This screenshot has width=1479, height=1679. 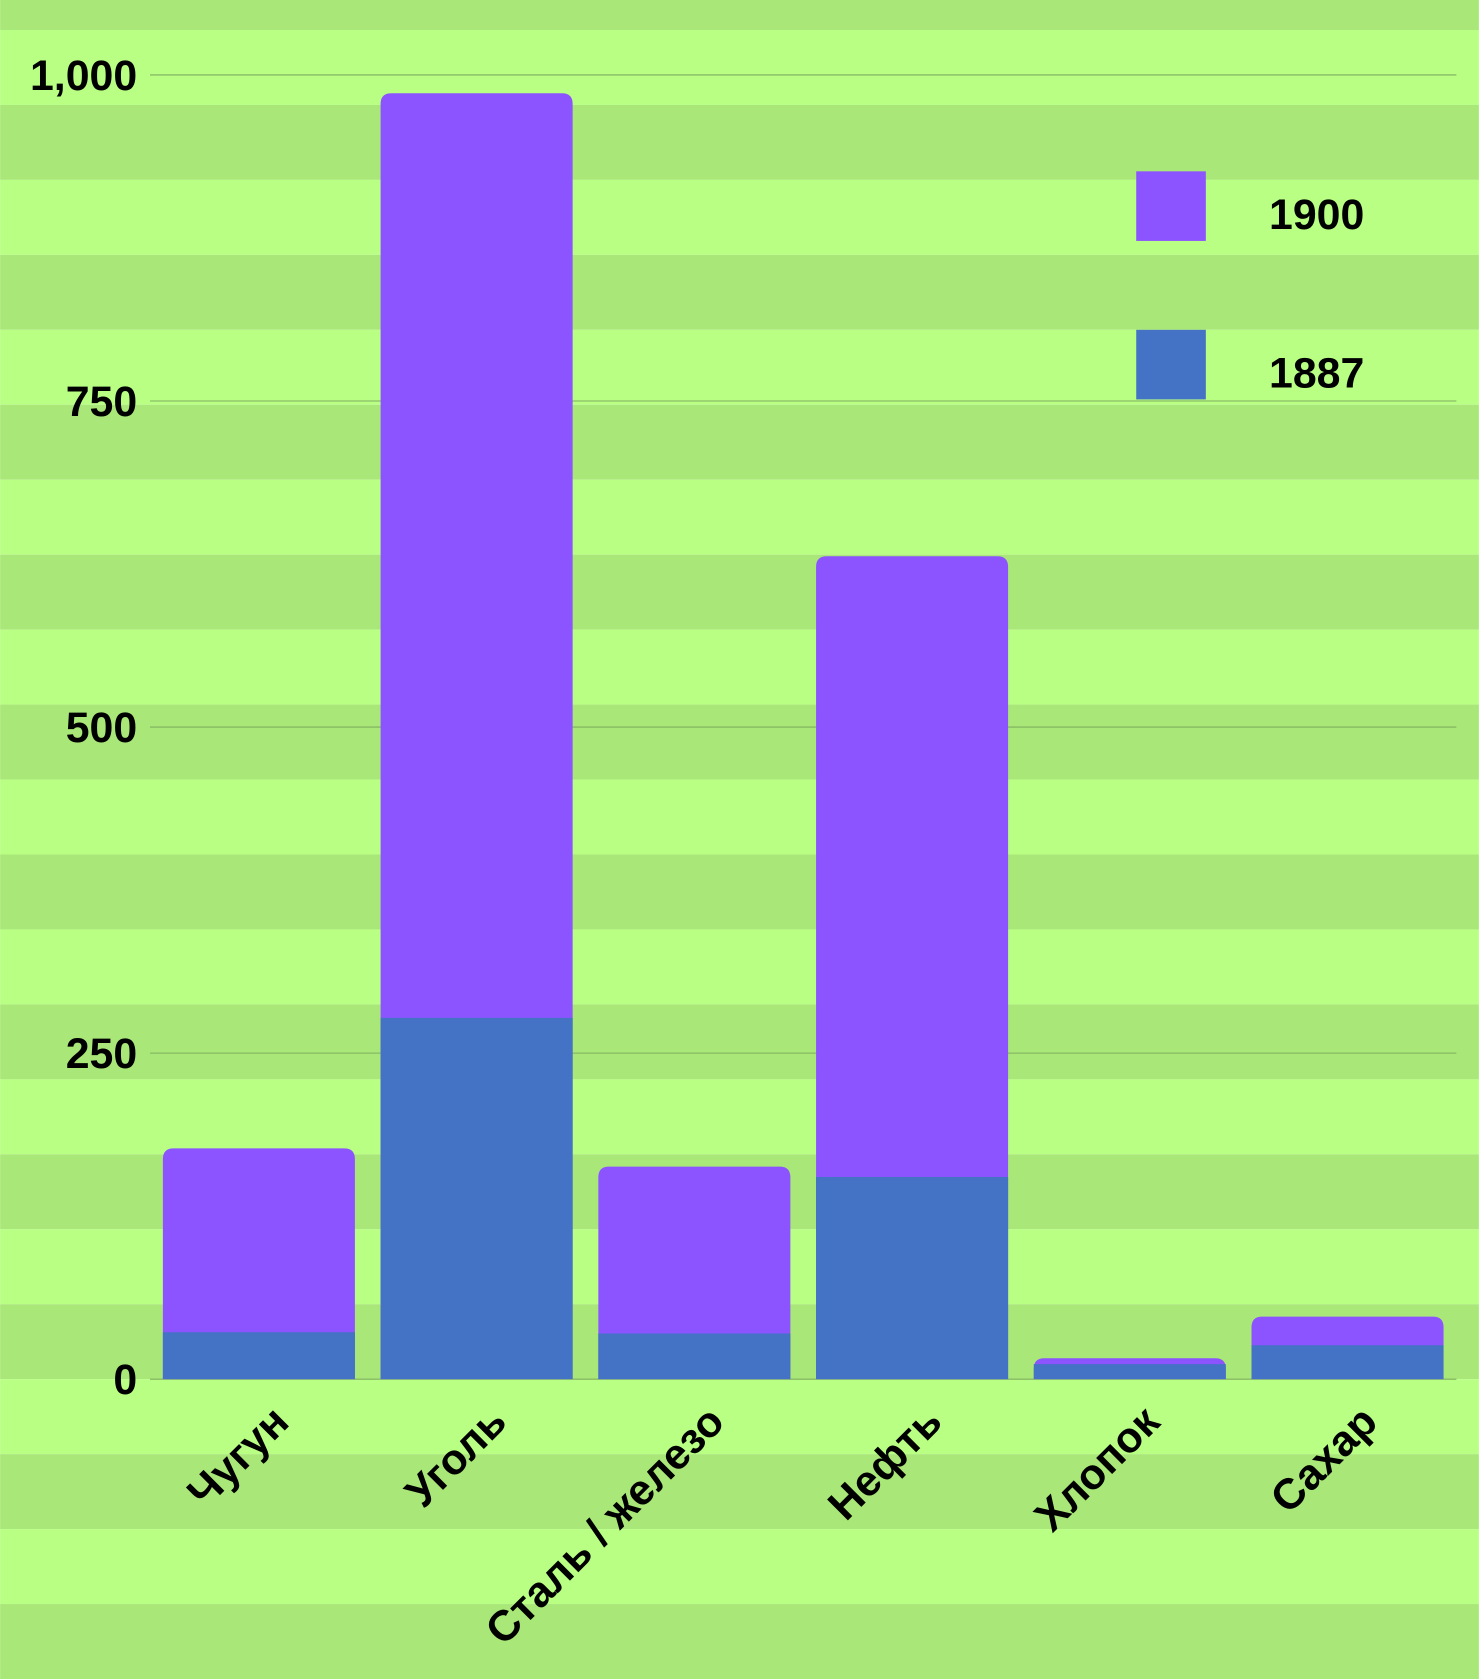 What do you see at coordinates (101, 402) in the screenshot?
I see `y-tick-label: 750` at bounding box center [101, 402].